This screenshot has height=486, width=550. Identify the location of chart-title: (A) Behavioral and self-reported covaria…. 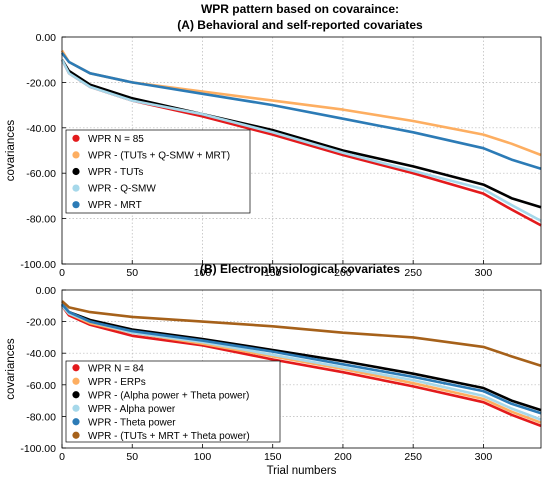
(300, 25).